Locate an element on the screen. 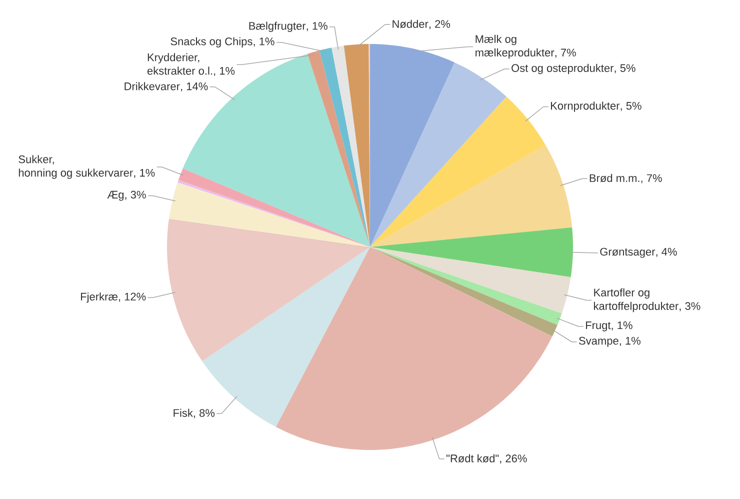  slice-label: Kartofler og kartoffelprodukter is located at coordinates (636, 300).